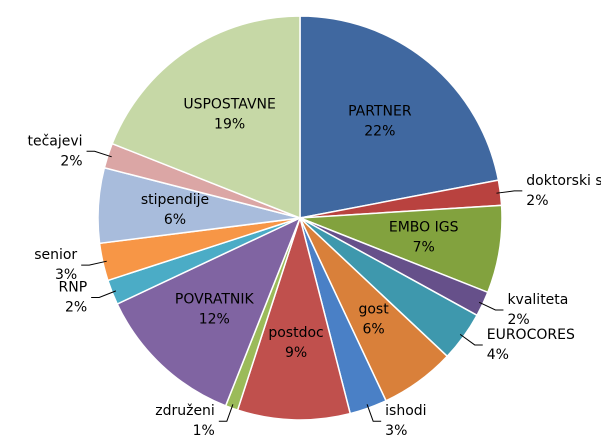 This screenshot has height=436, width=601. Describe the element at coordinates (405, 411) in the screenshot. I see `slice-label: ishodi` at that location.